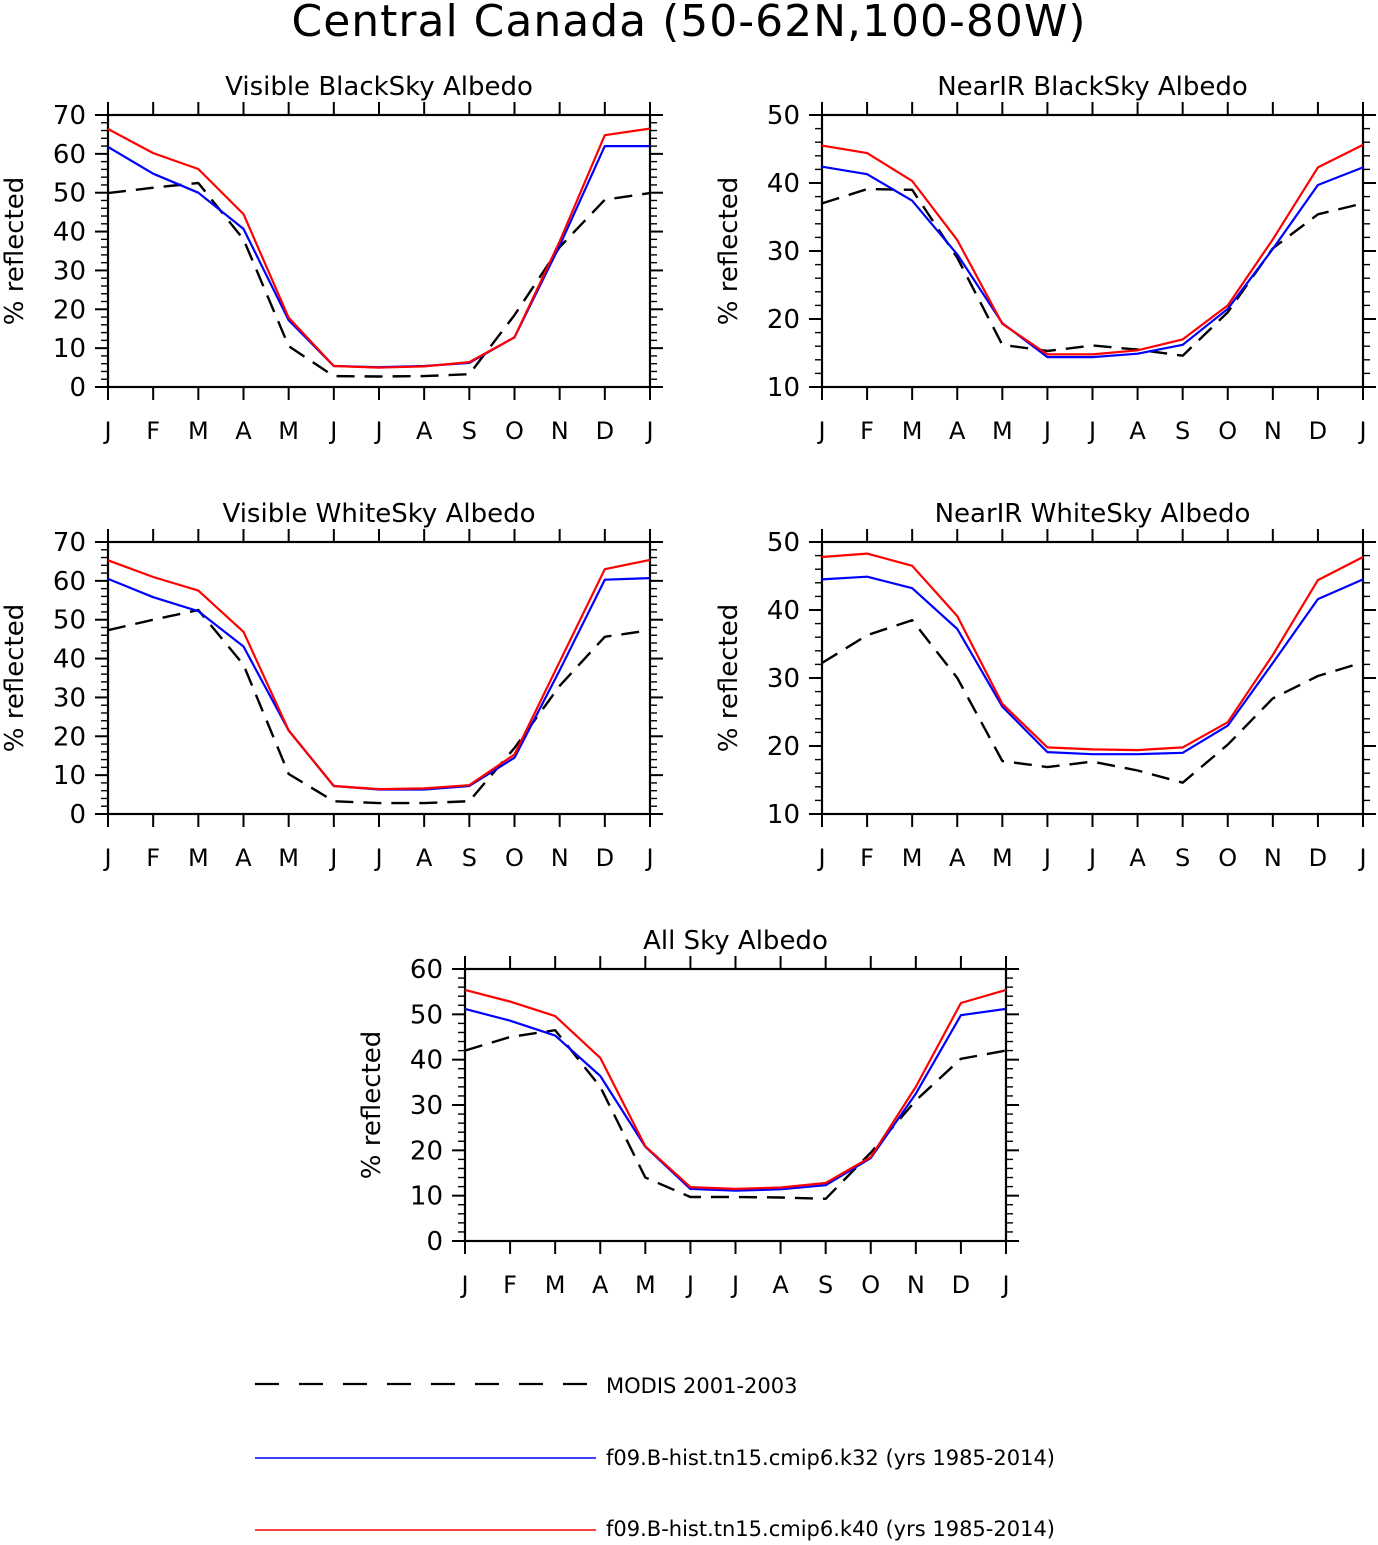 The image size is (1378, 1545). I want to click on legend-line-k32, so click(425, 1458).